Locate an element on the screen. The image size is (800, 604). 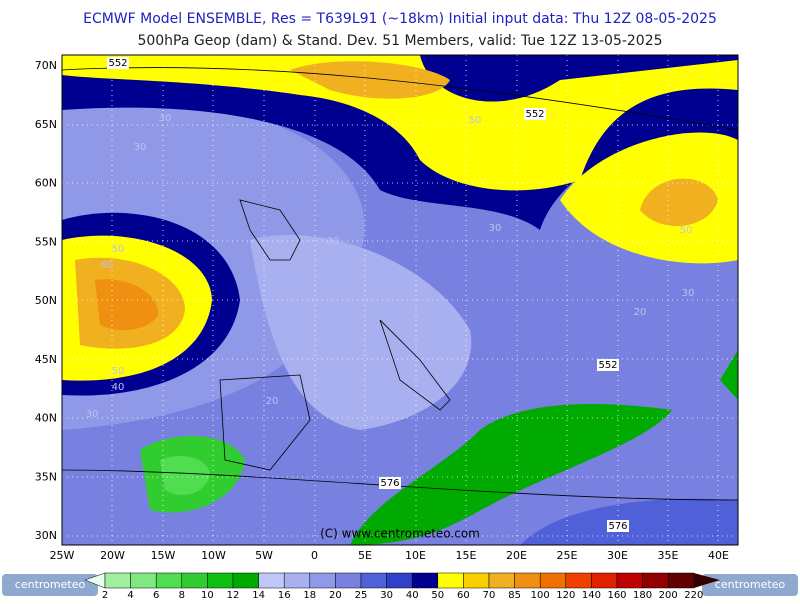
credit: (C) www.centrometeo.com is located at coordinates (400, 534).